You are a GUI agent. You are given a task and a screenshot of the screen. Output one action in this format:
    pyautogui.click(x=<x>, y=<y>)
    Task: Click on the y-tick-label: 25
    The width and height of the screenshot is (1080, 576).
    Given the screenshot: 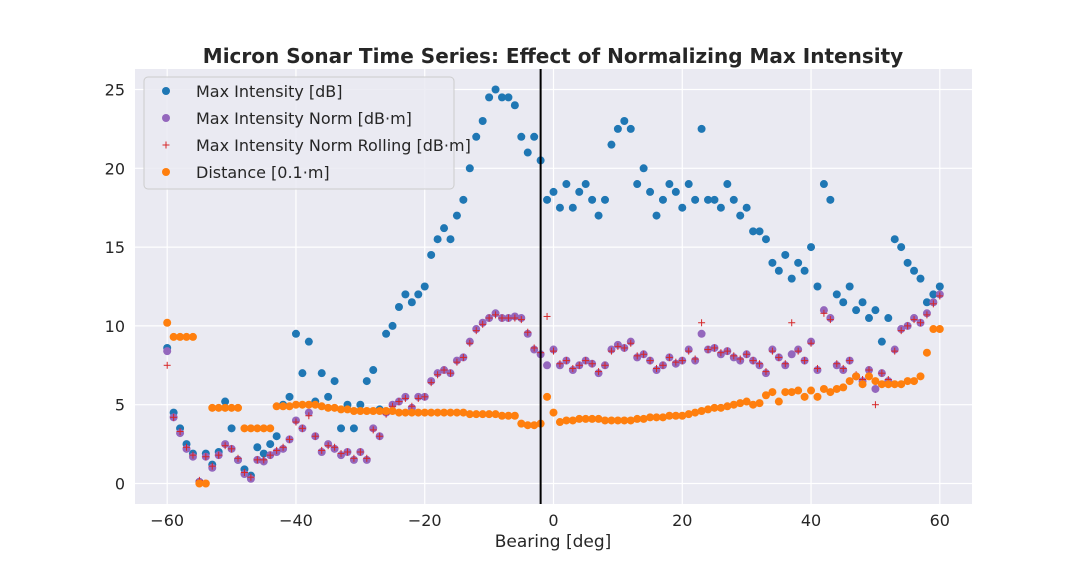 What is the action you would take?
    pyautogui.click(x=115, y=89)
    